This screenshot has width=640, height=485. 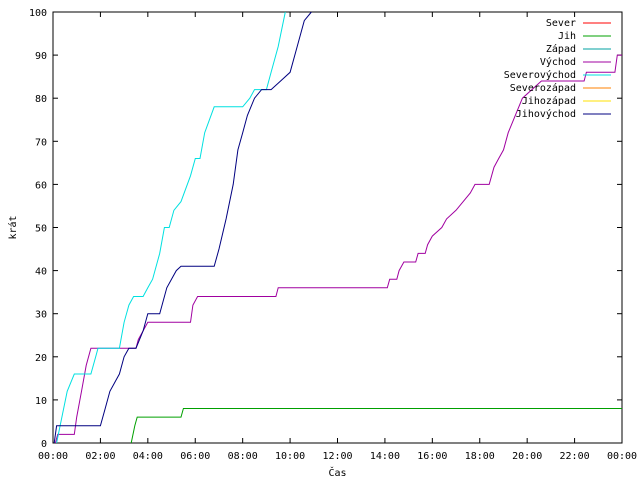 I want to click on y-tick-label: 80, so click(x=41, y=99).